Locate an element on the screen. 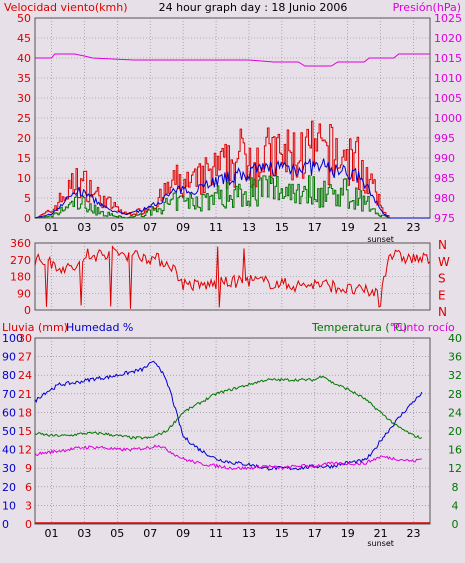 The height and width of the screenshot is (563, 465). temperature-y-tick-label: 16 is located at coordinates (455, 450).